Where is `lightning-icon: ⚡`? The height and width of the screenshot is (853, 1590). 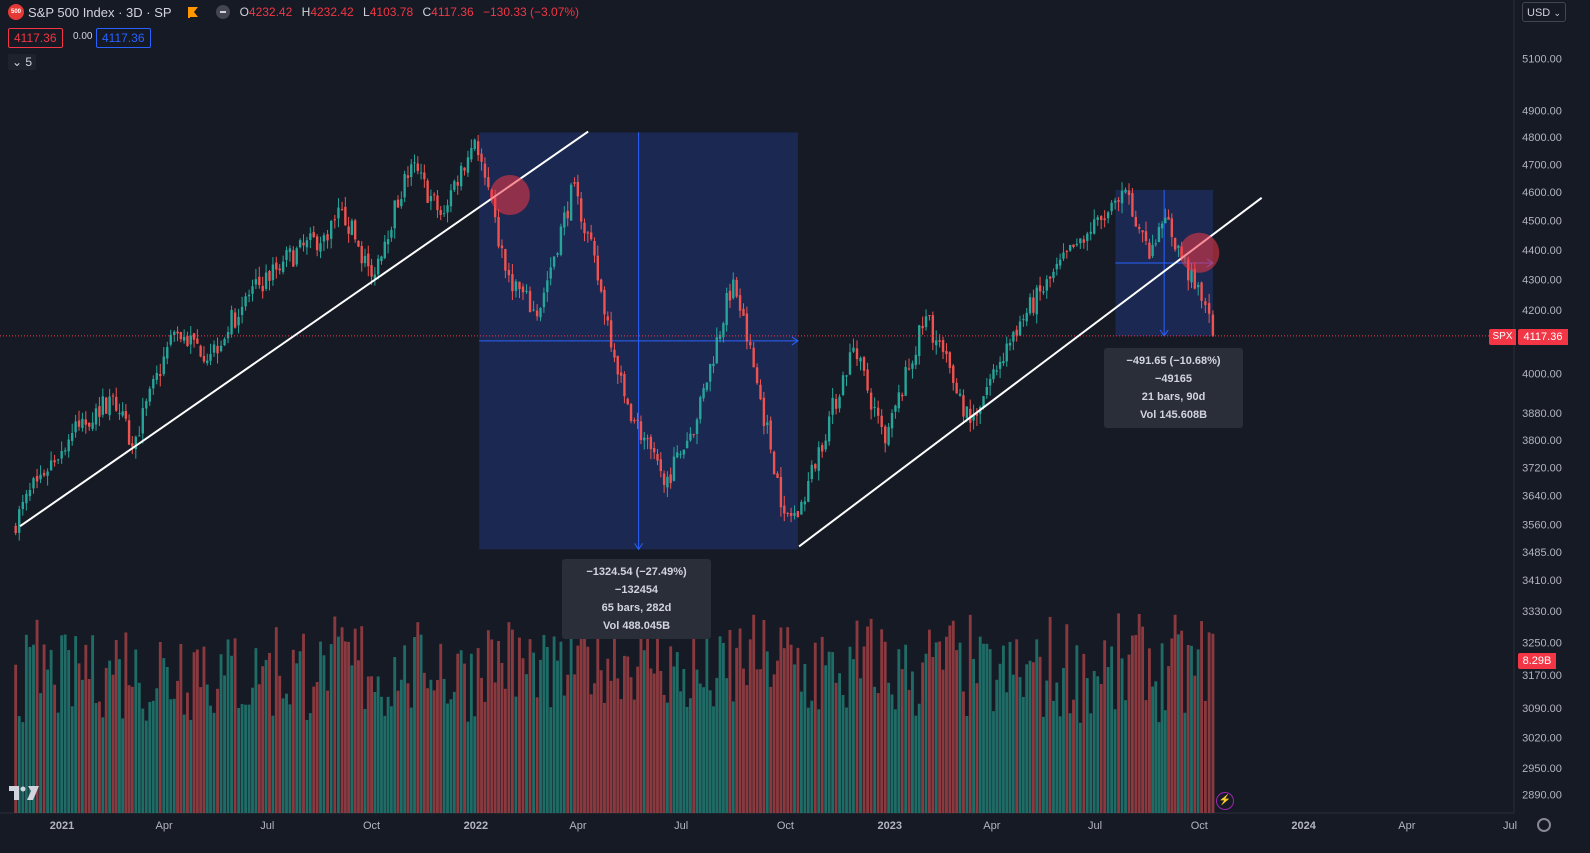
lightning-icon: ⚡ is located at coordinates (1225, 801).